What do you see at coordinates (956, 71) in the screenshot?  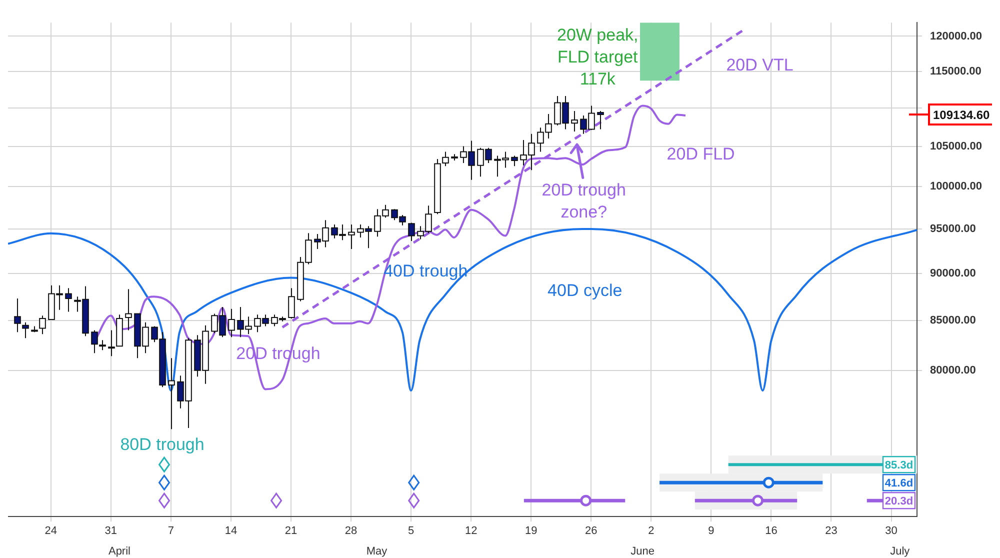 I see `y-tick-label: 115000.00` at bounding box center [956, 71].